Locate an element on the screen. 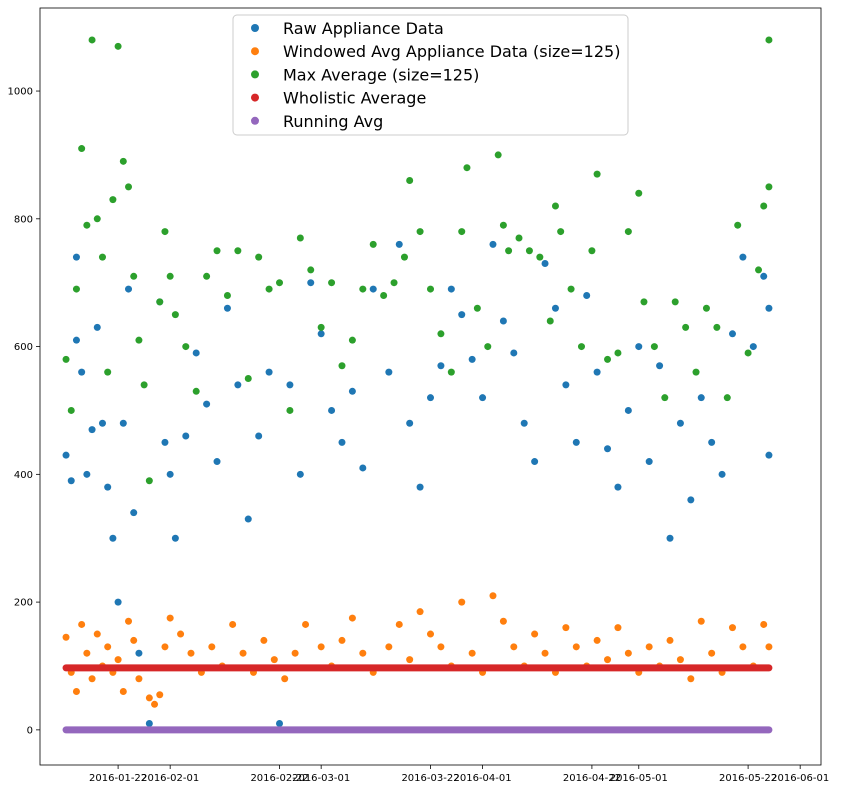  y-tick-label: 1000 is located at coordinates (20, 92).